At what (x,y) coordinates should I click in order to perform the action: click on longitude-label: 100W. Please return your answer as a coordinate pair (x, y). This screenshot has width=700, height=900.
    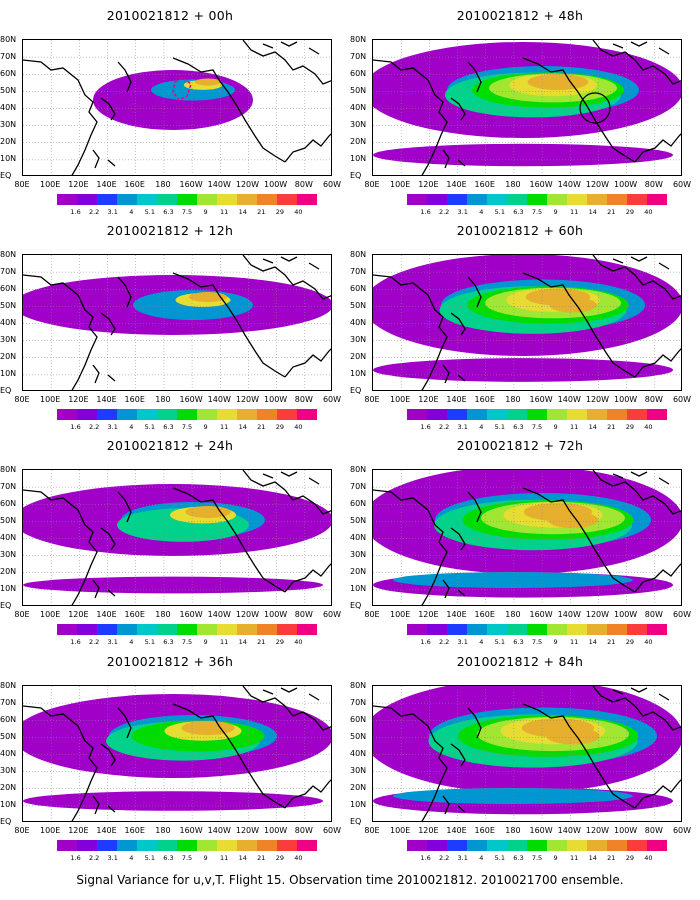
    Looking at the image, I should click on (276, 399).